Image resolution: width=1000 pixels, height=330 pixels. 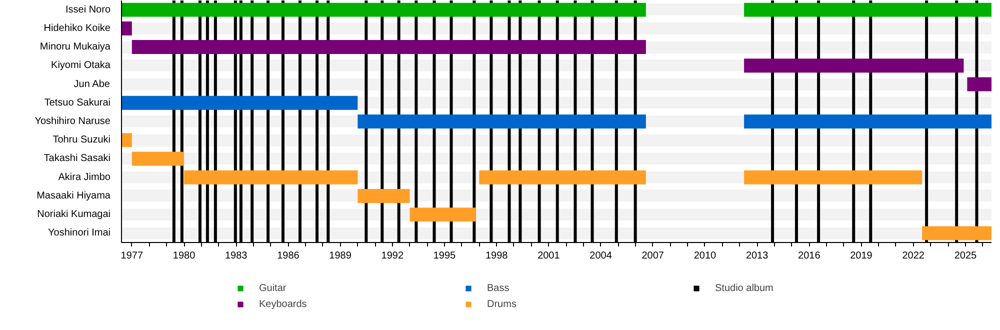 What do you see at coordinates (74, 214) in the screenshot?
I see `y-tick-label: Noriaki Kumagai` at bounding box center [74, 214].